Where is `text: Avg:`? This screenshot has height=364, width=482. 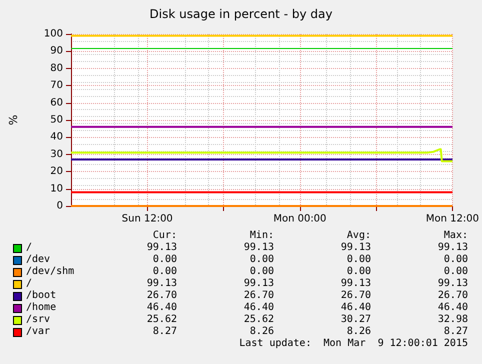
text: Avg: is located at coordinates (358, 235).